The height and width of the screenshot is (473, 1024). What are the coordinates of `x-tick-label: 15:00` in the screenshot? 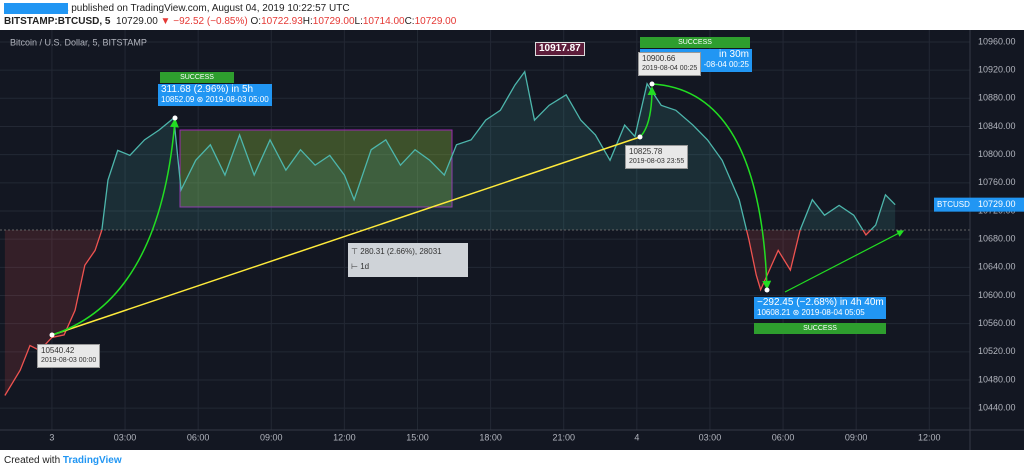 It's located at (417, 437).